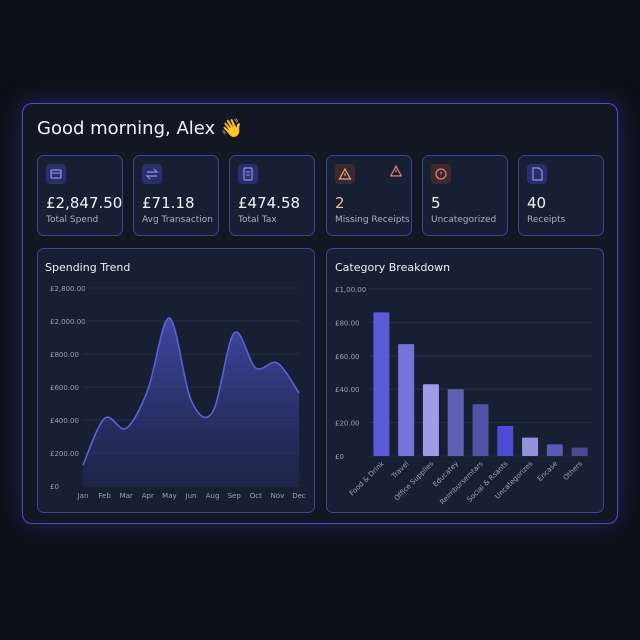 This screenshot has height=640, width=640. What do you see at coordinates (396, 170) in the screenshot?
I see `warning-icon` at bounding box center [396, 170].